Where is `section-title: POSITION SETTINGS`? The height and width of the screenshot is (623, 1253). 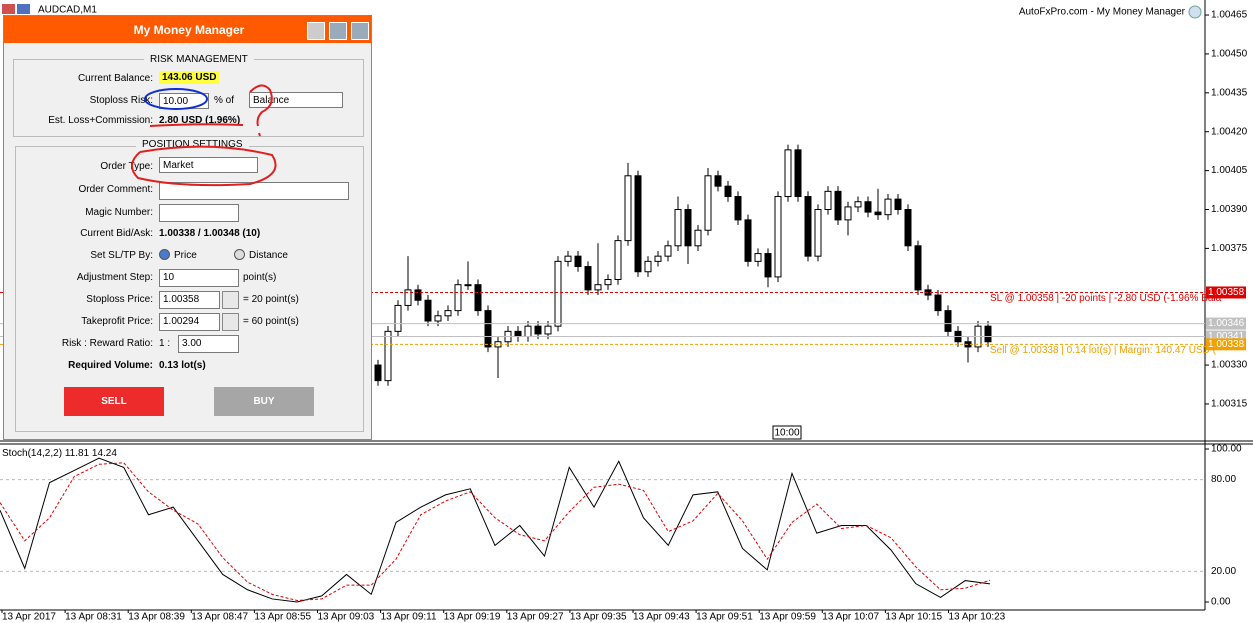
section-title: POSITION SETTINGS is located at coordinates (192, 144).